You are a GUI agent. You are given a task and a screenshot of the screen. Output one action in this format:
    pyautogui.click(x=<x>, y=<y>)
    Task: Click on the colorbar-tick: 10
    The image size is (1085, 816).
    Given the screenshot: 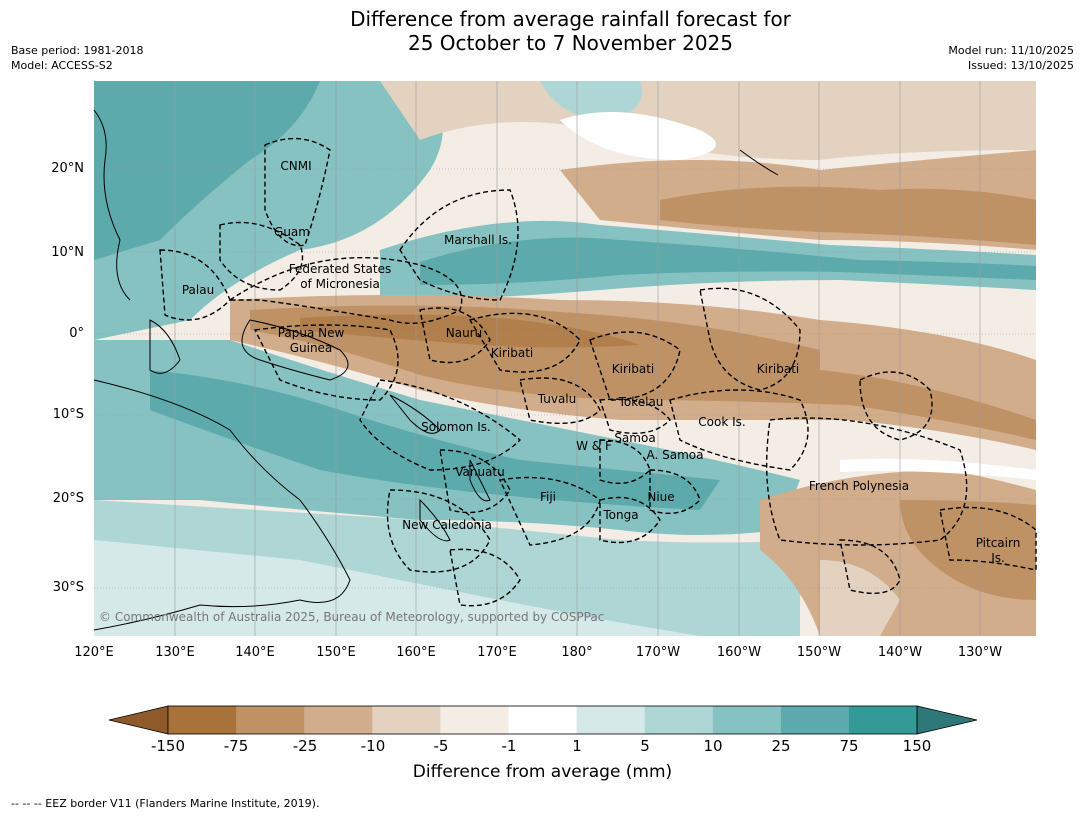 What is the action you would take?
    pyautogui.click(x=713, y=746)
    